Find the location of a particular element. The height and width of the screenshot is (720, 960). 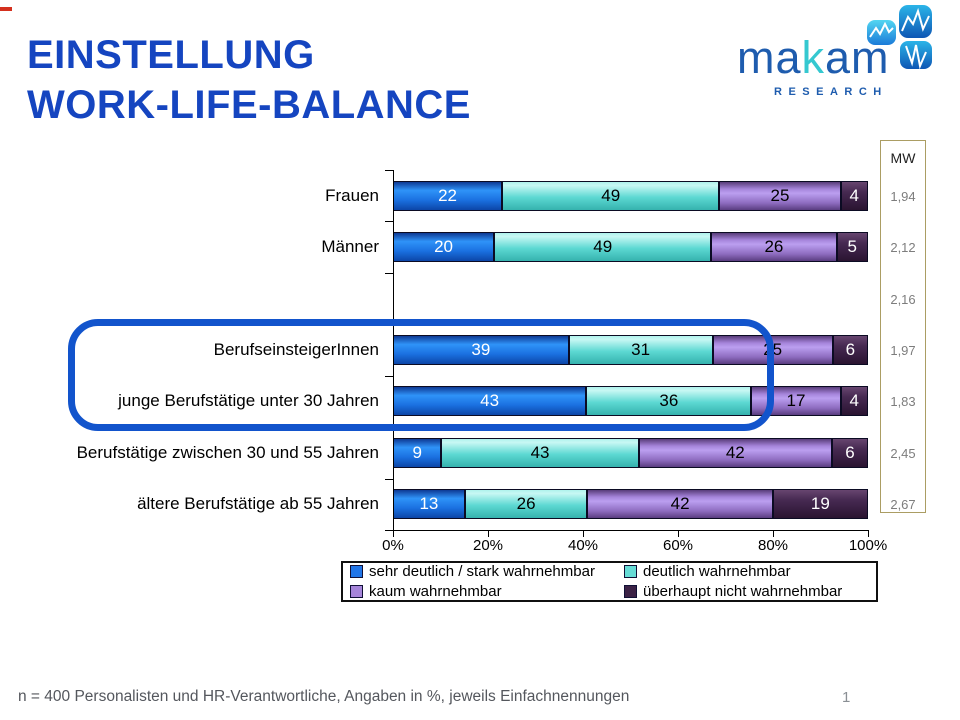

category-axis-line is located at coordinates (393, 350).